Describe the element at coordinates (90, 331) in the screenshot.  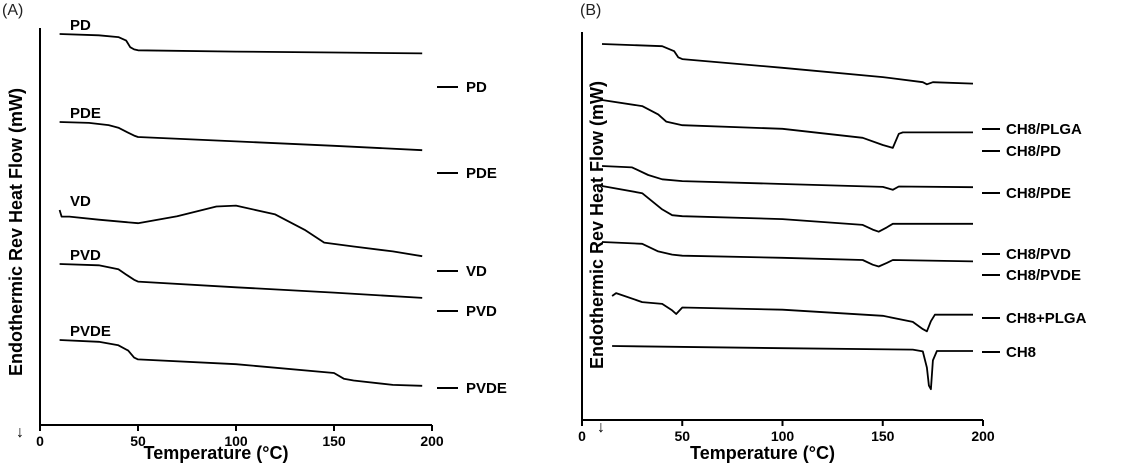
I see `curve-label-left-pvde: PVDE` at that location.